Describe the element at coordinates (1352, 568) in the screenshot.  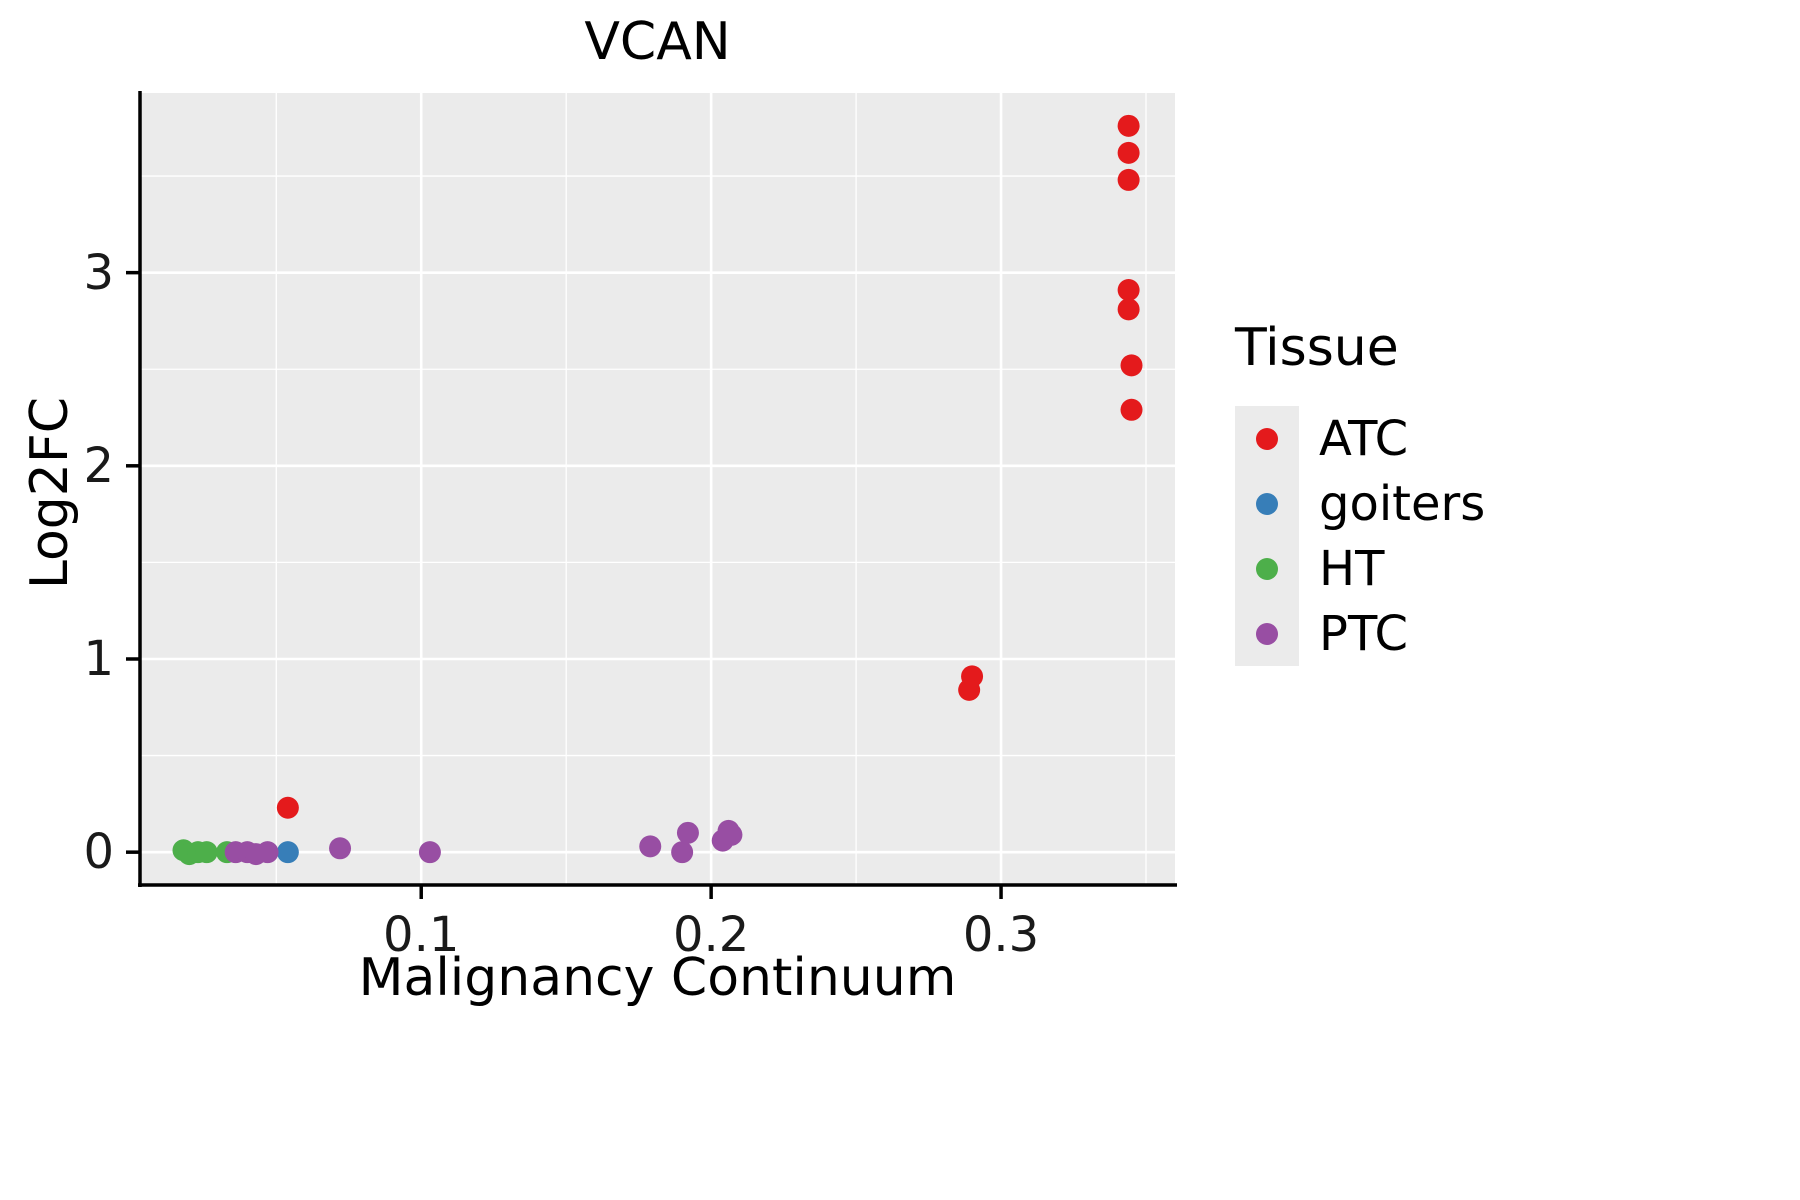
I see `legend-label: HT` at that location.